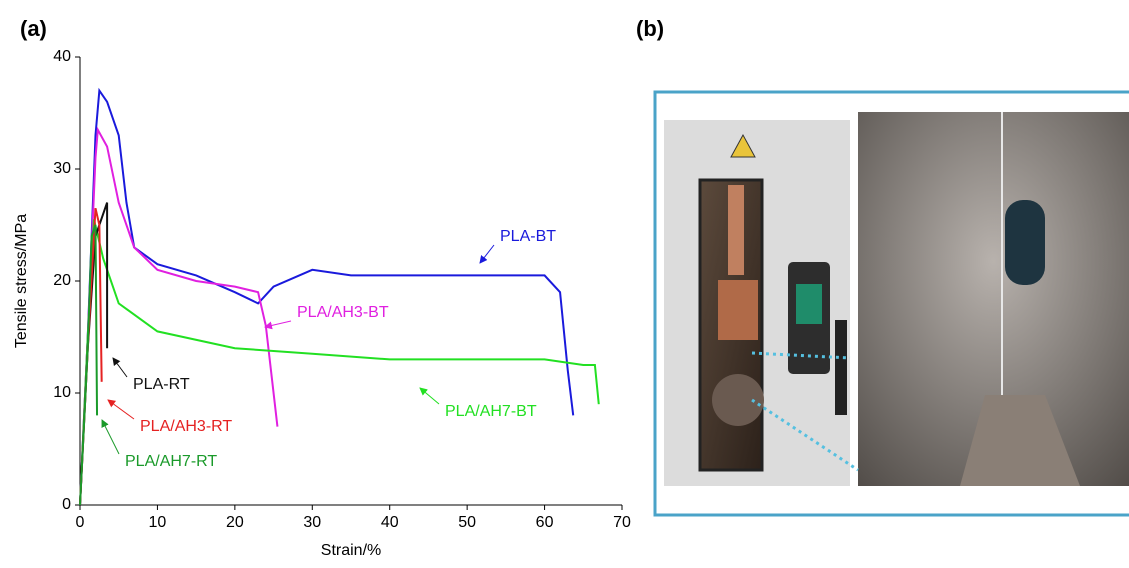  What do you see at coordinates (351, 550) in the screenshot?
I see `x-axis-label: Strain/%` at bounding box center [351, 550].